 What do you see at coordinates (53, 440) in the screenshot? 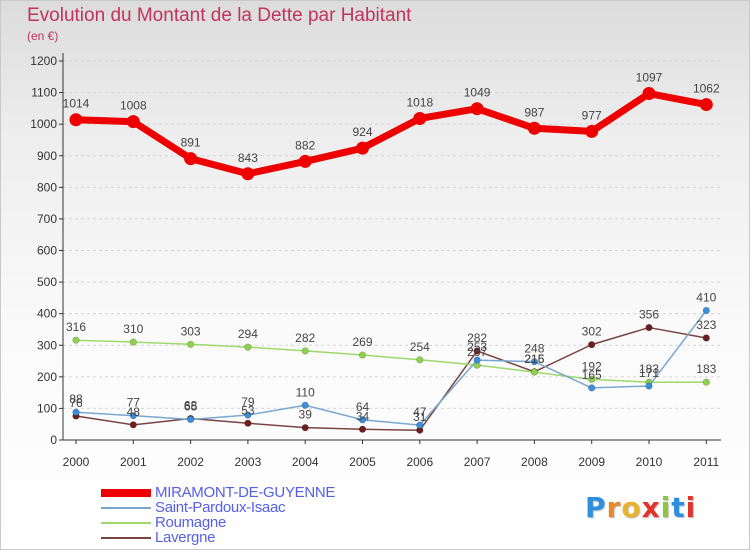
I see `y-tick-label: 0` at bounding box center [53, 440].